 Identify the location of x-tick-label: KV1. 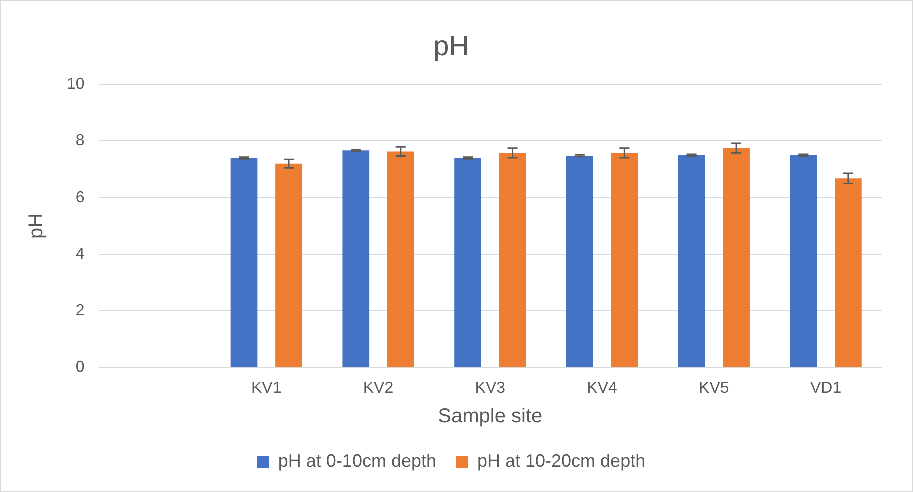
(267, 388).